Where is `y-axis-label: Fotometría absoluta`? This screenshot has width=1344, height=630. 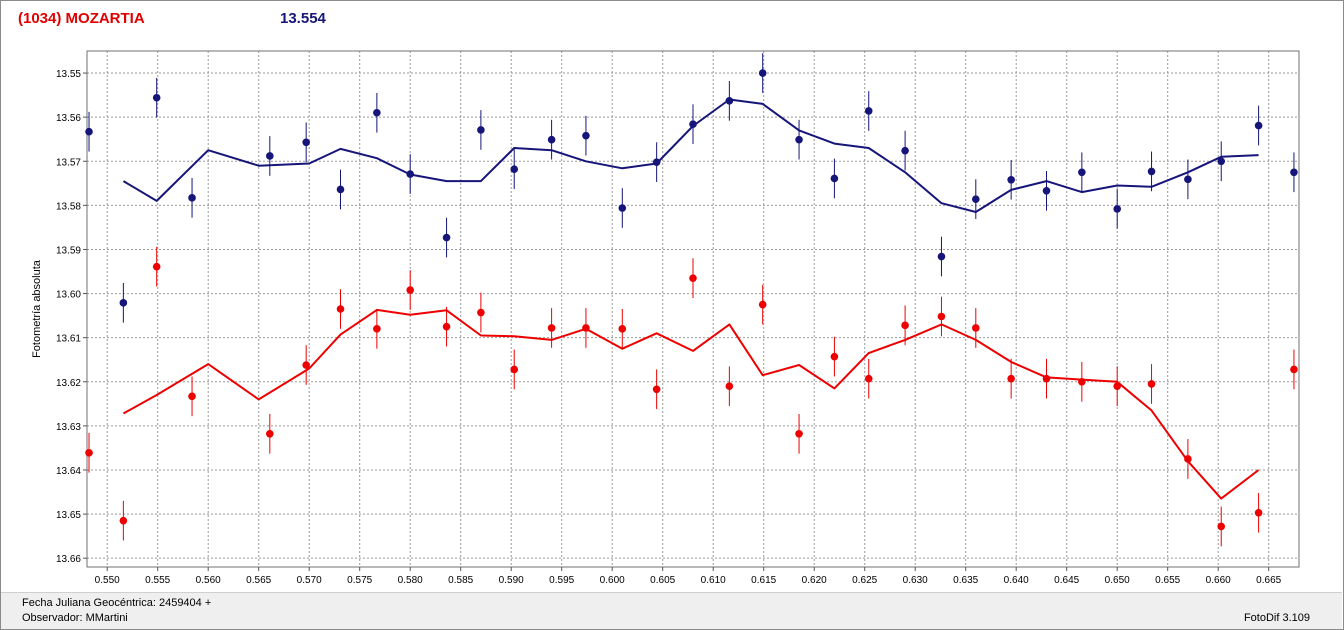
y-axis-label: Fotometría absoluta is located at coordinates (37, 308).